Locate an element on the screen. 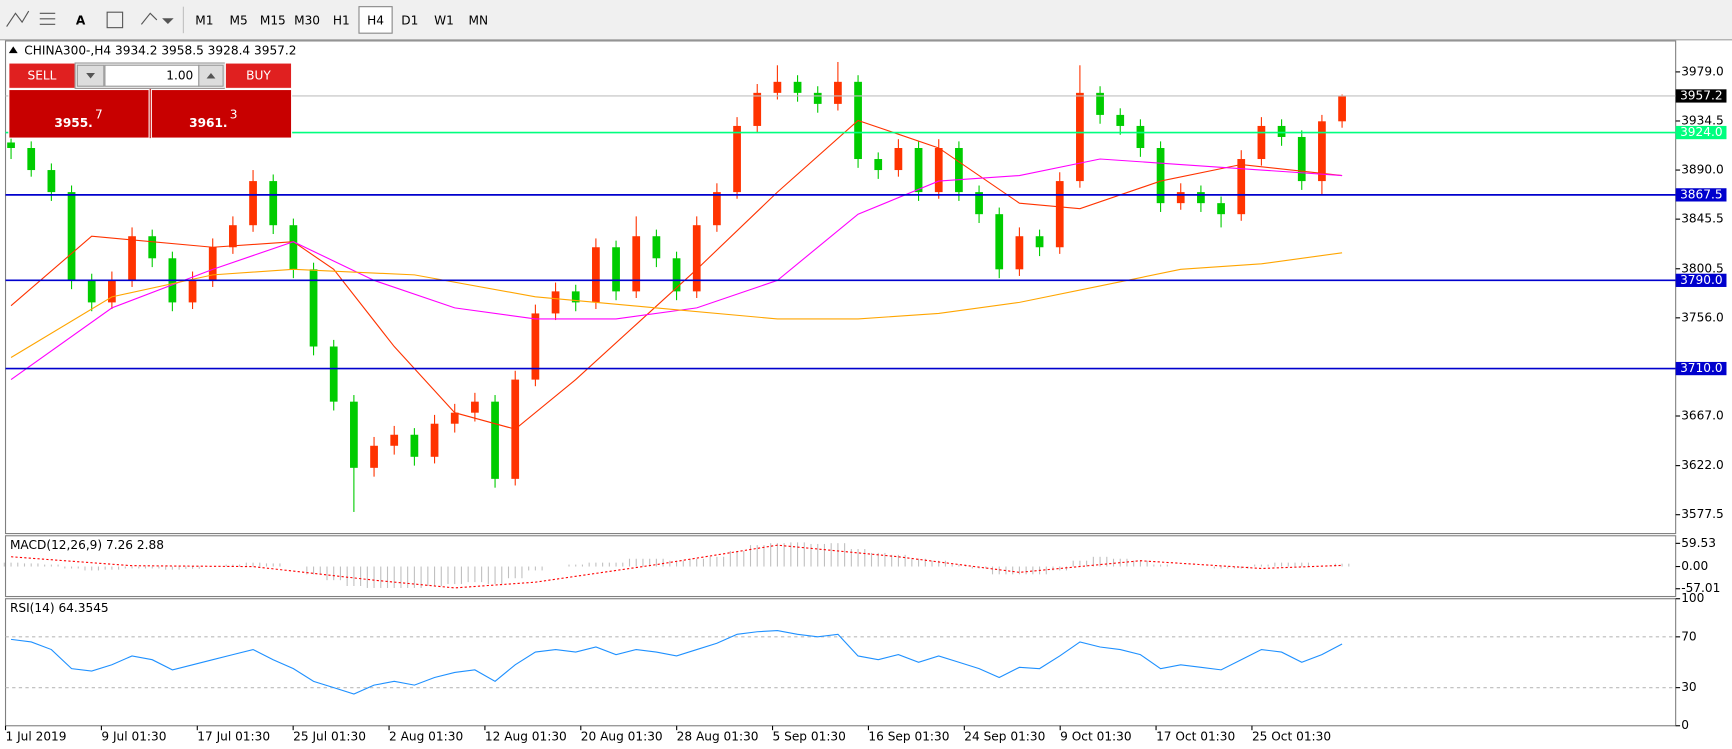  moving-average is located at coordinates (676, 305).